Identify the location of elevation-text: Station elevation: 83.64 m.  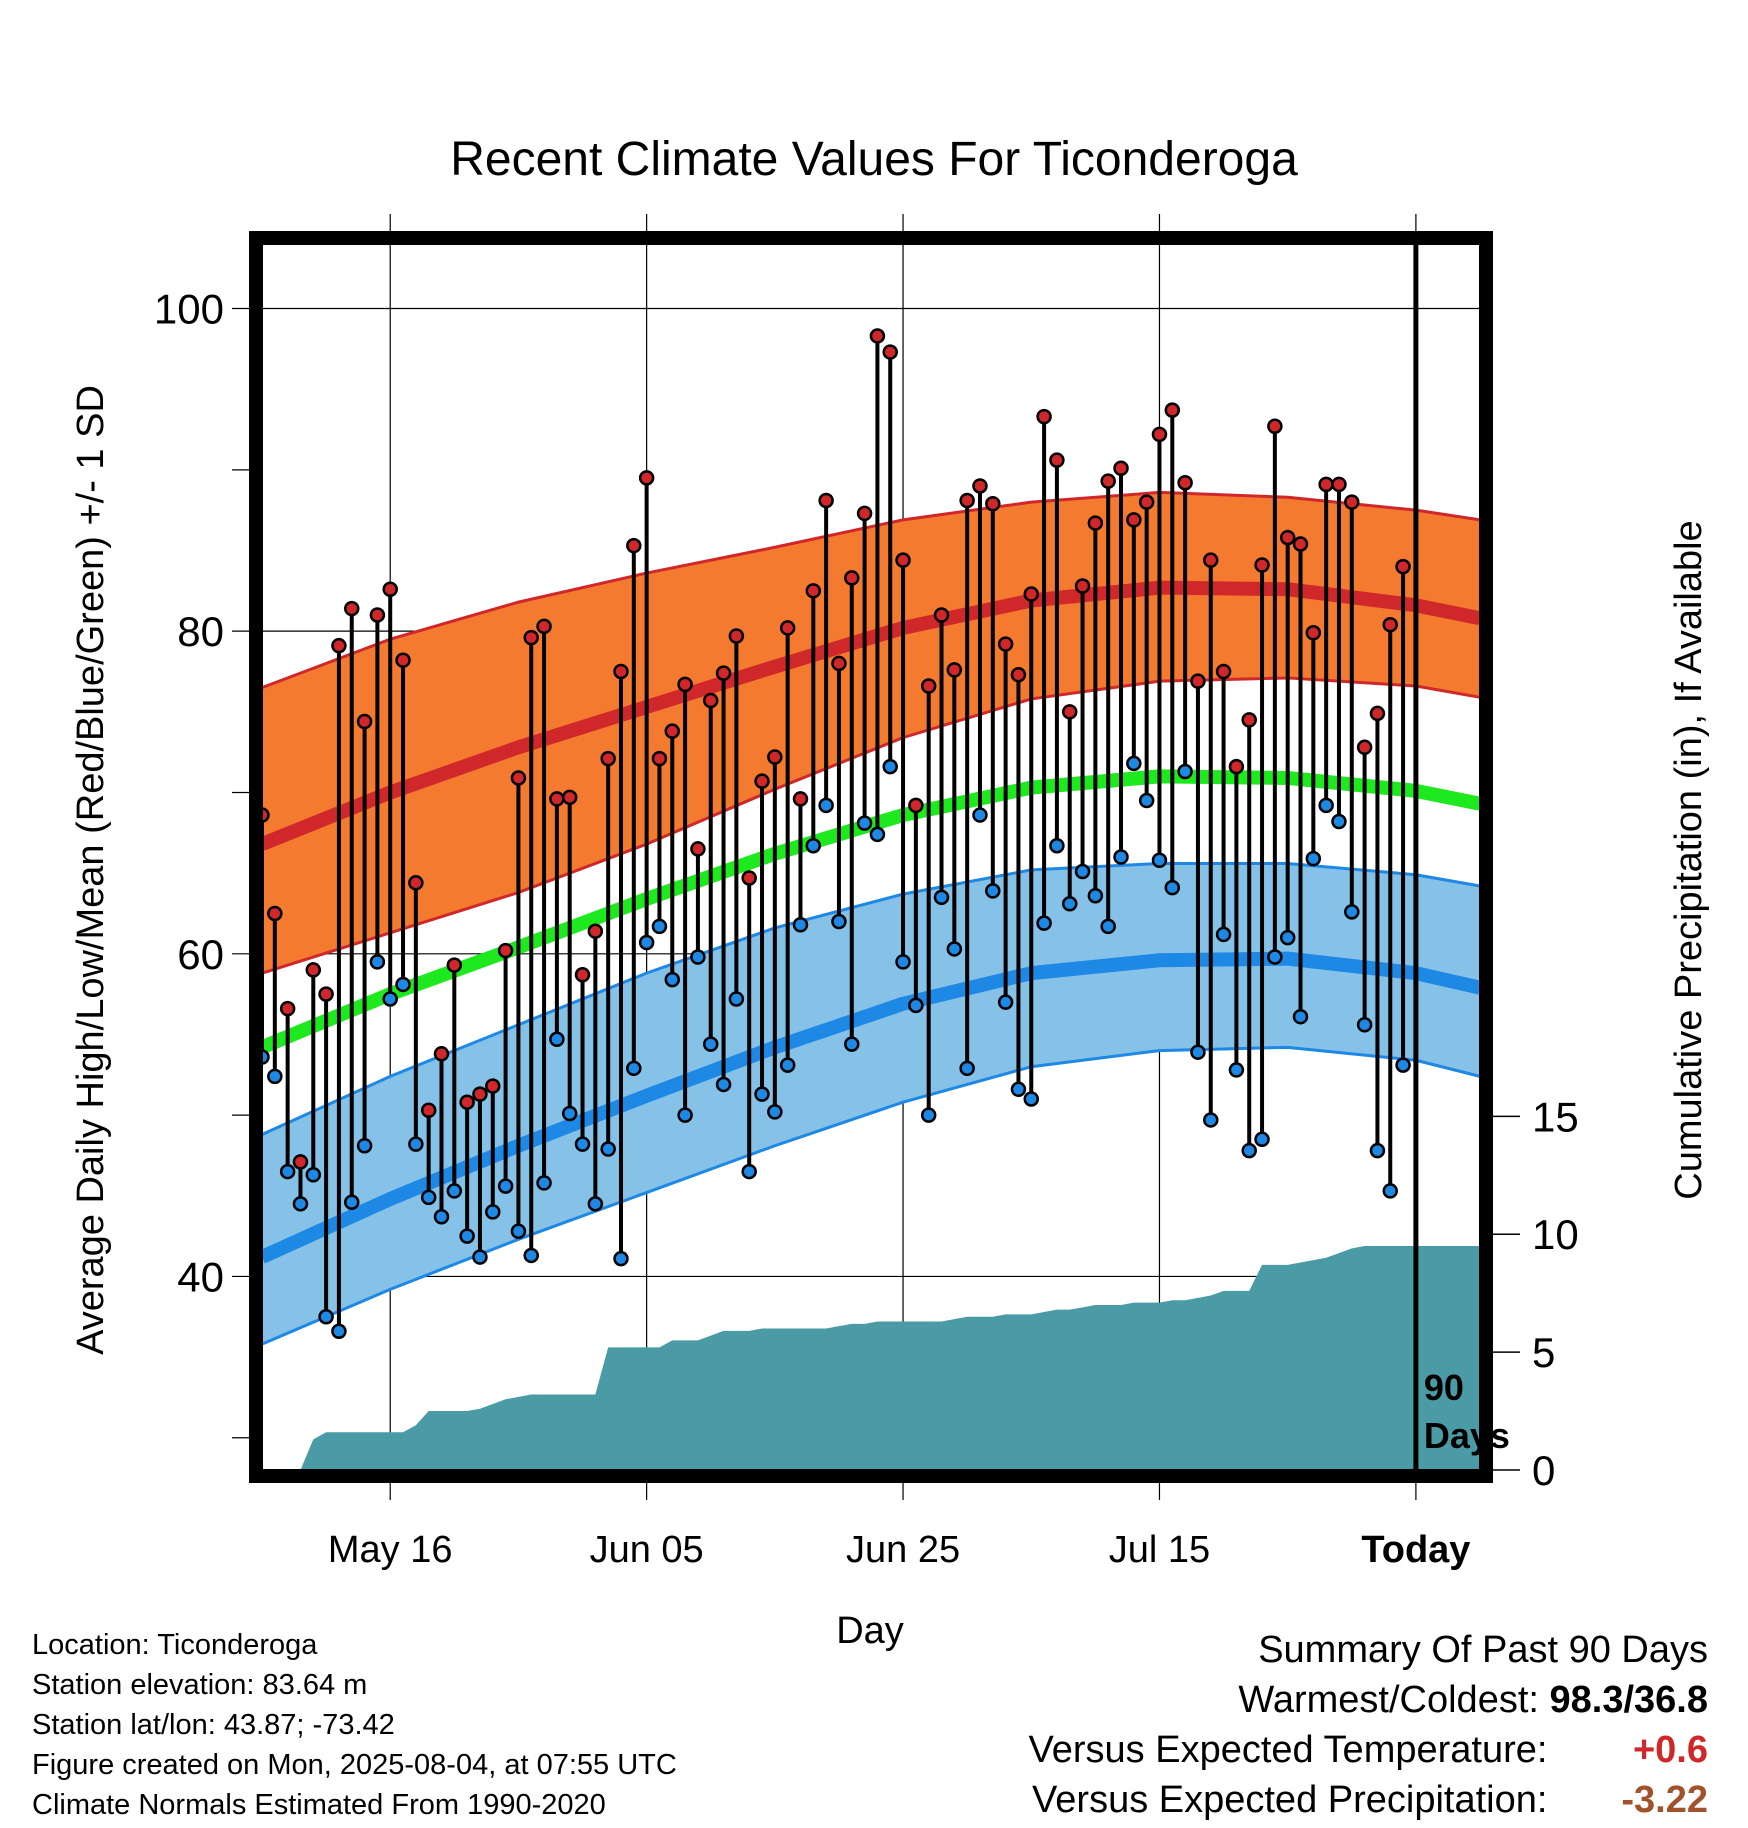
(200, 1685).